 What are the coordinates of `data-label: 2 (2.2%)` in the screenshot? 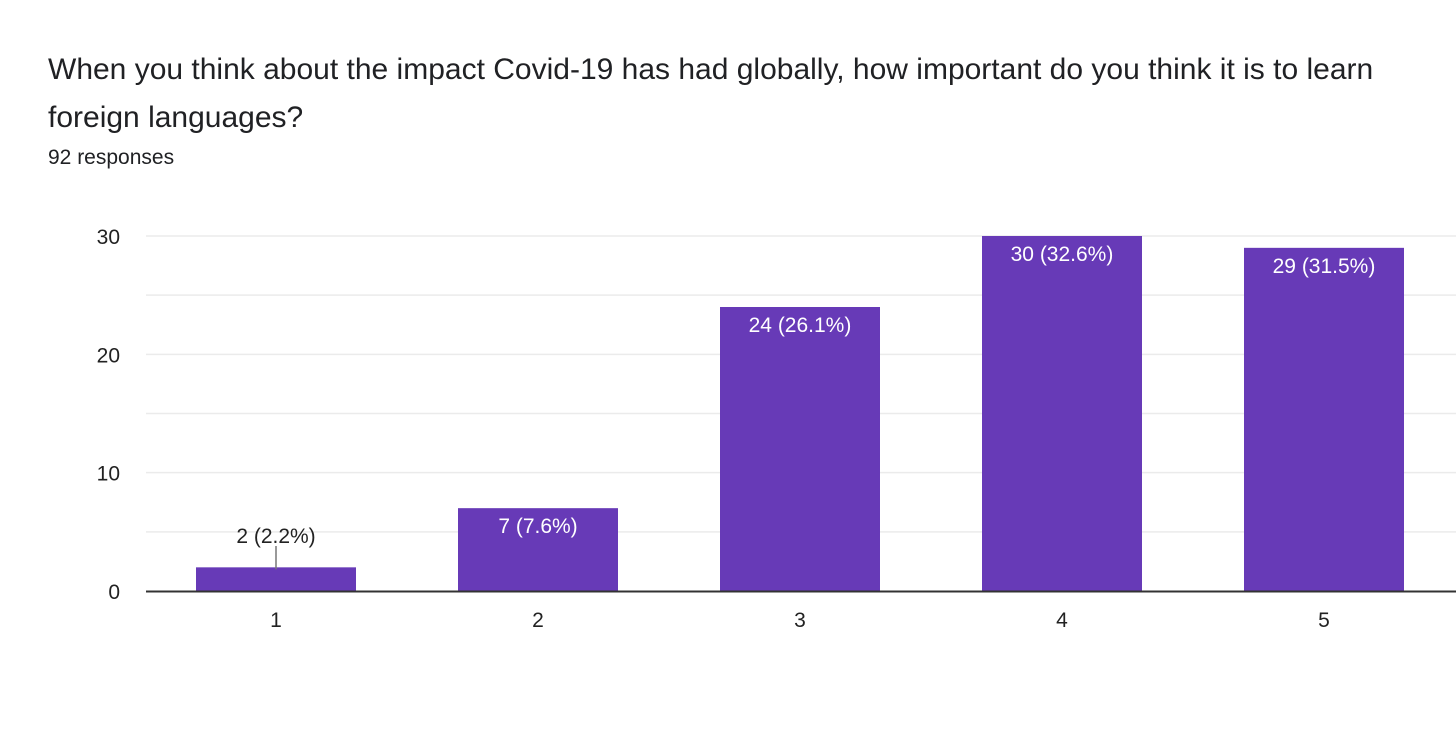 It's located at (275, 536).